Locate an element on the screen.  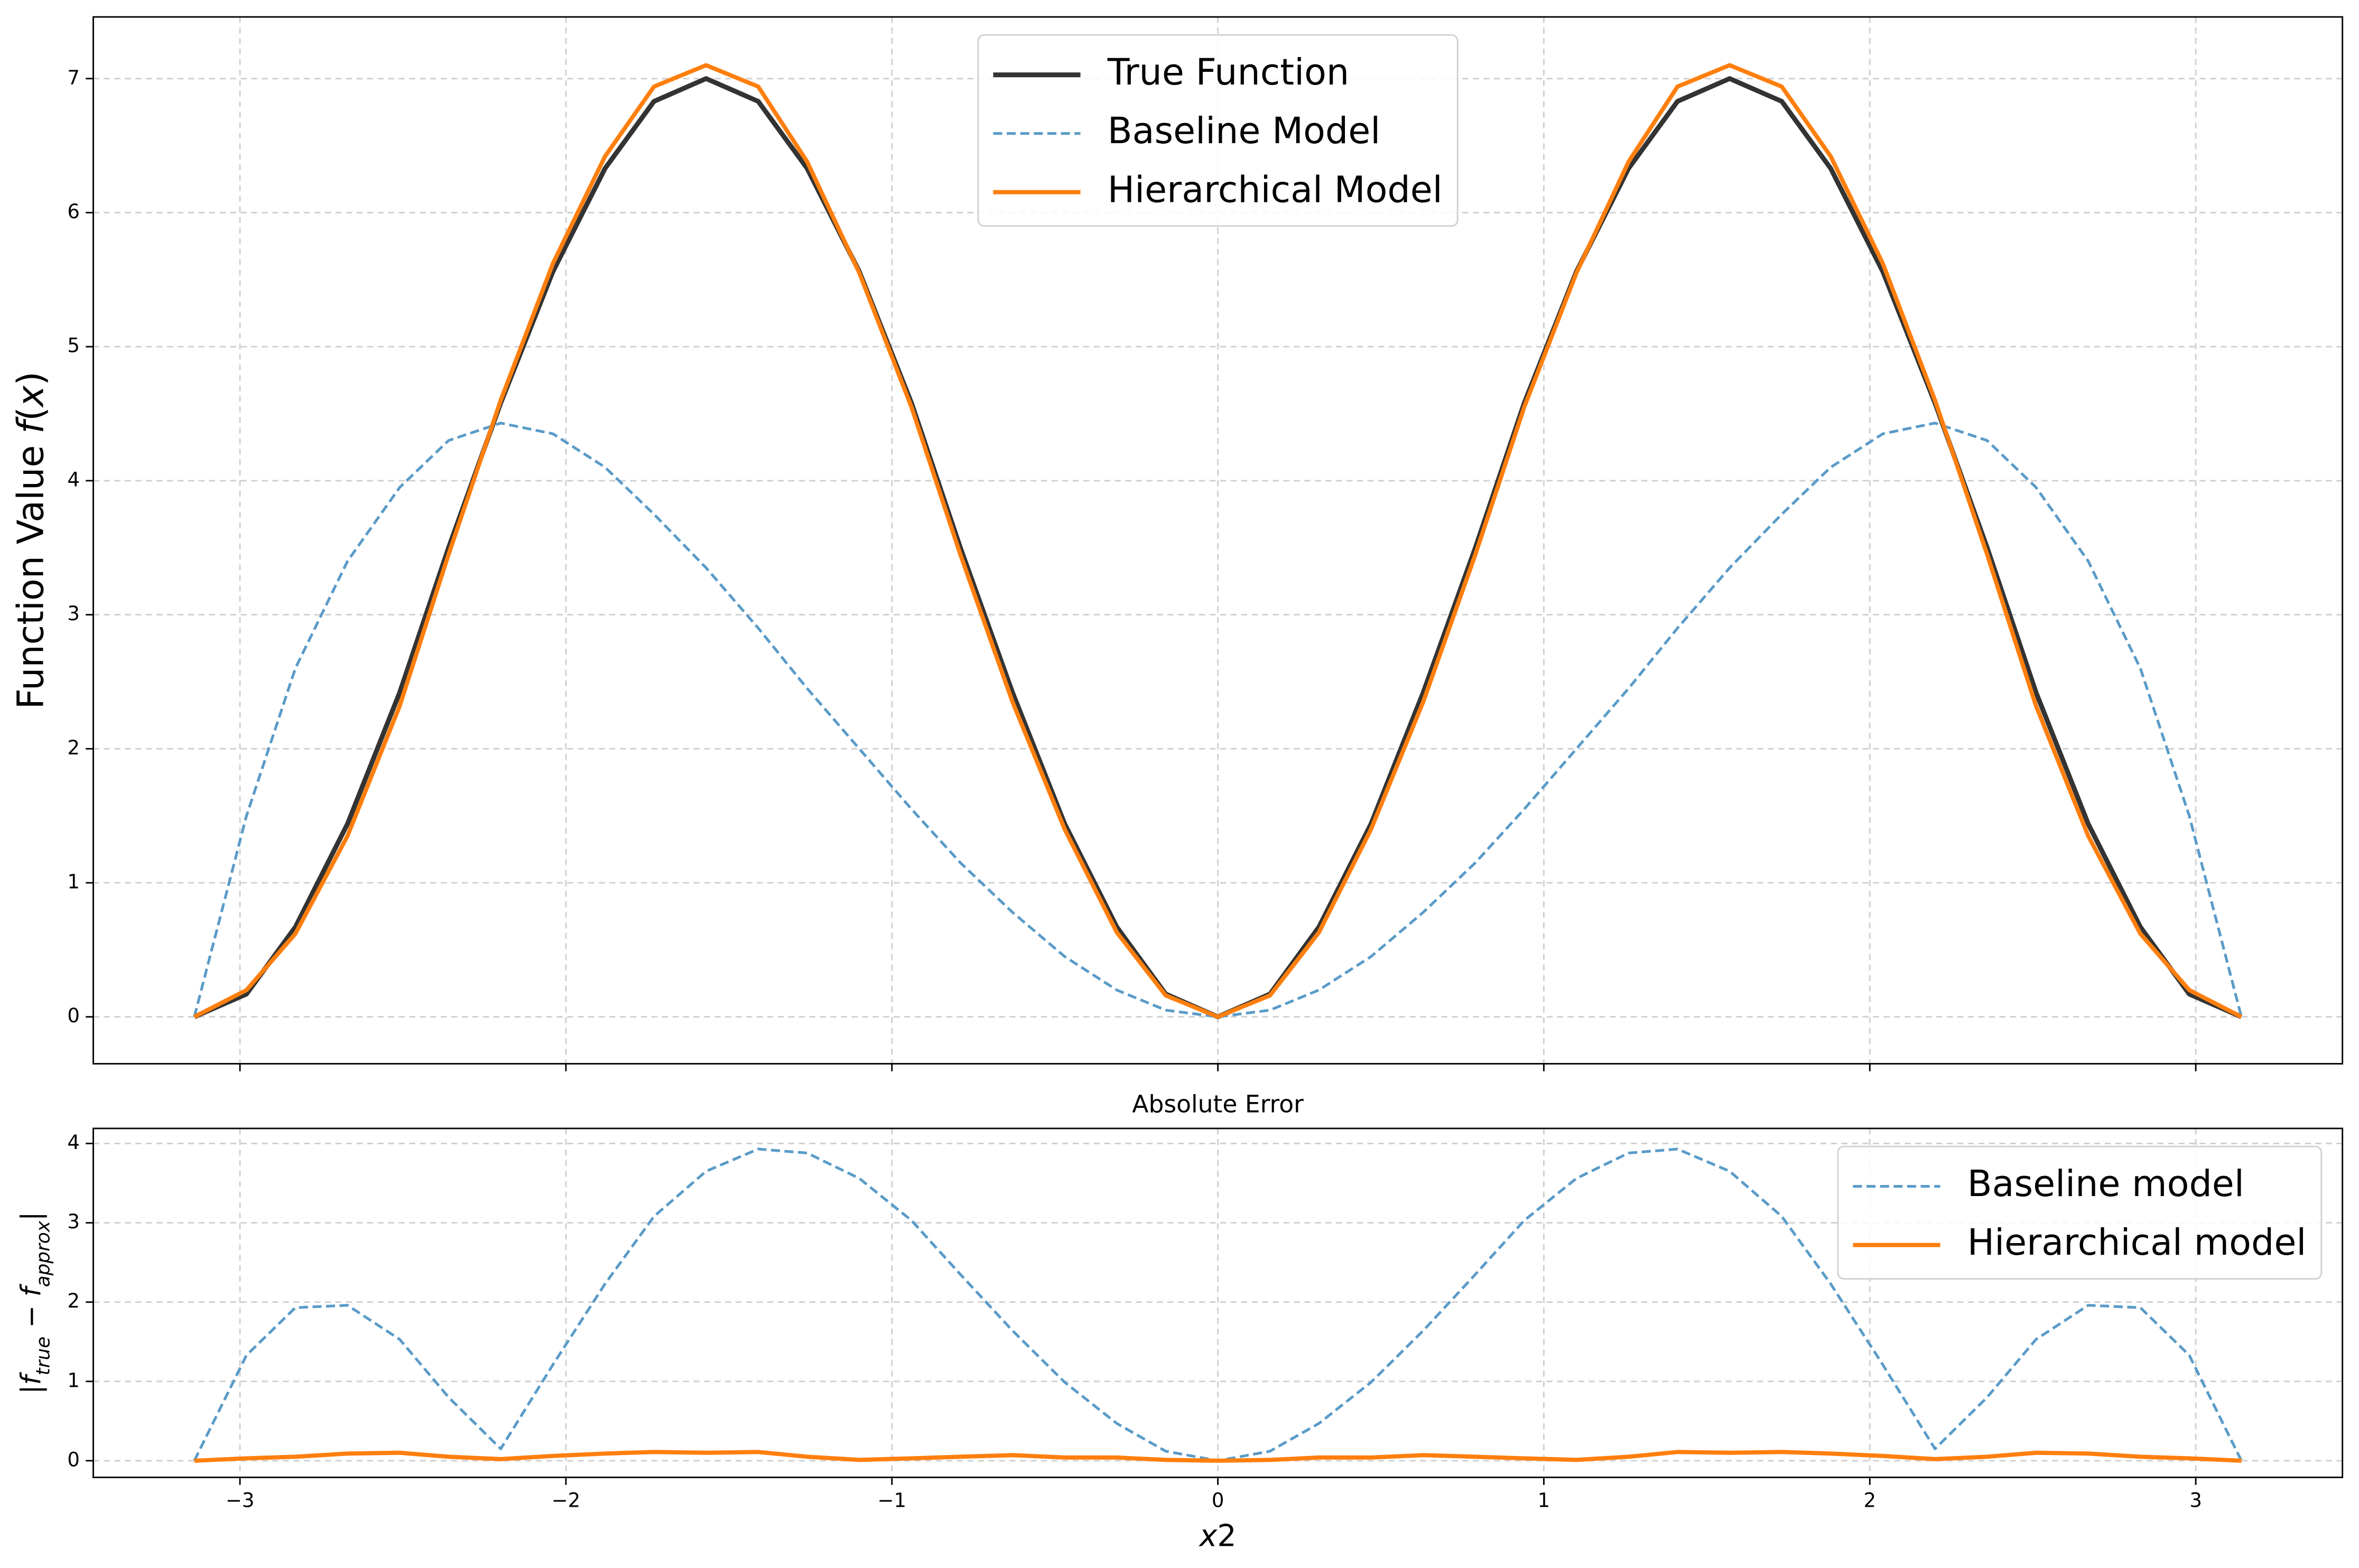
series-line is located at coordinates (1218, 1456).